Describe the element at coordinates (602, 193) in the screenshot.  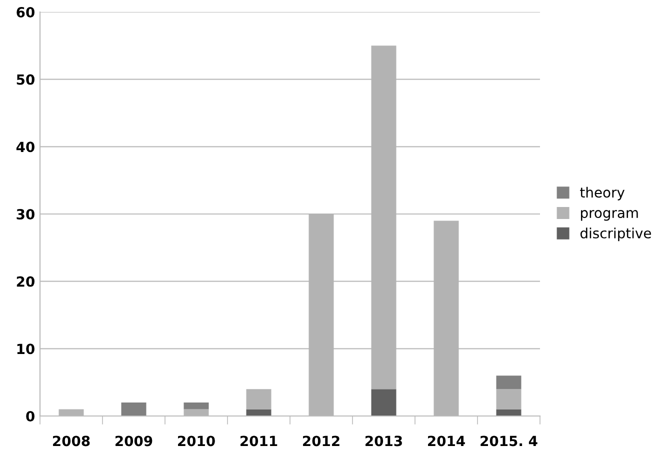
I see `legend-label: theory` at that location.